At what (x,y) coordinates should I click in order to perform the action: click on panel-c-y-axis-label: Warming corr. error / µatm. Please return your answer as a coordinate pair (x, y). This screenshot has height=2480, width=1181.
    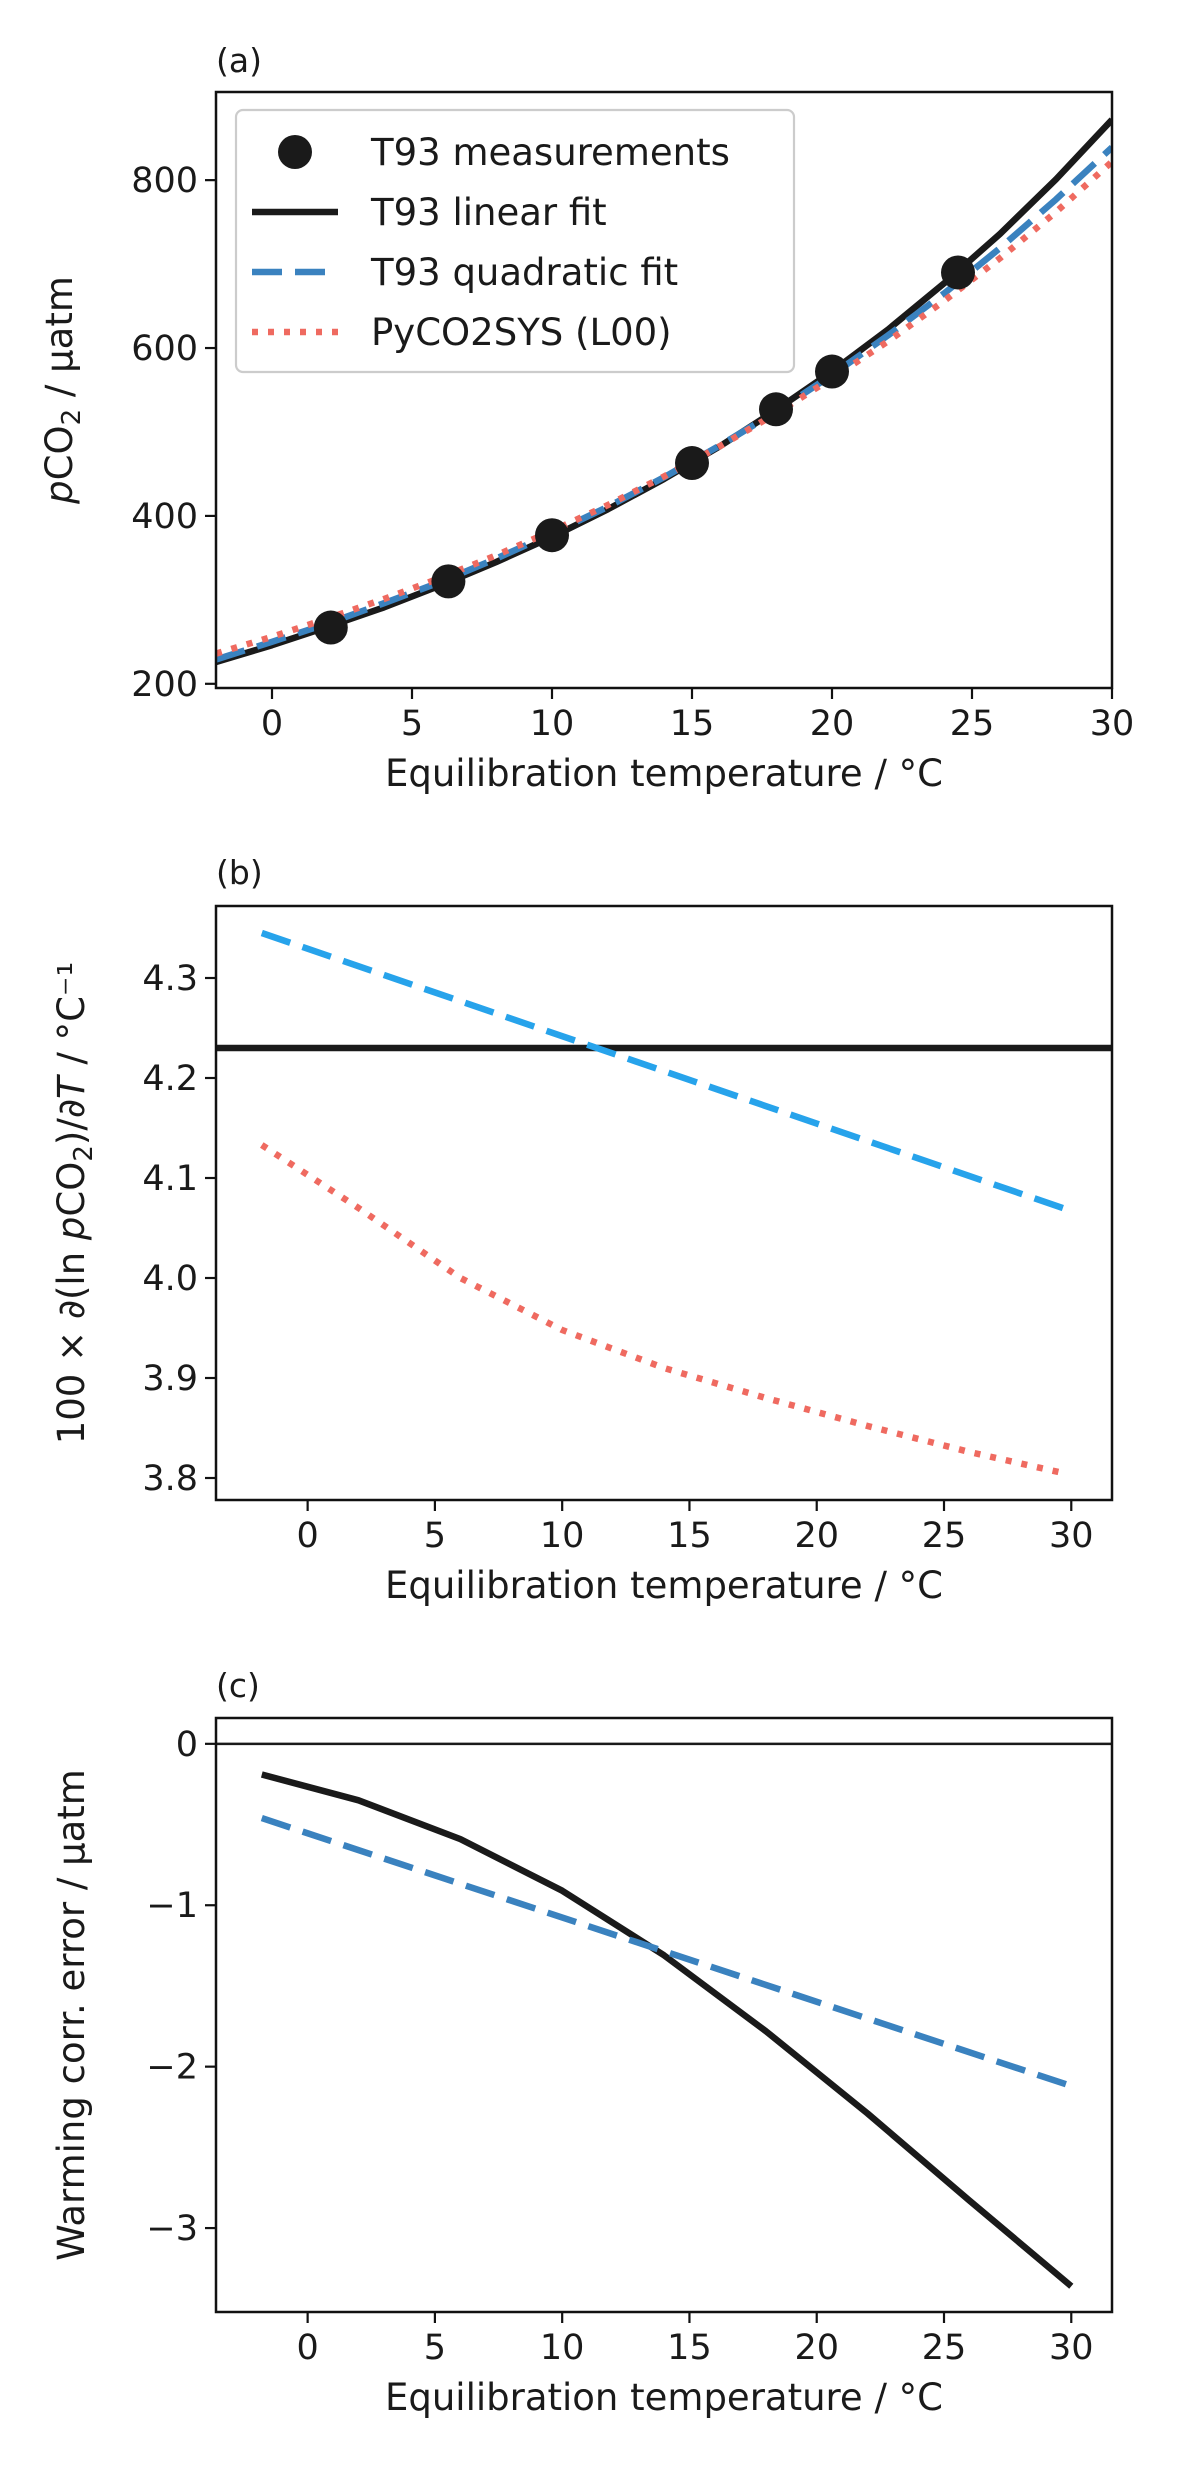
    Looking at the image, I should click on (71, 2015).